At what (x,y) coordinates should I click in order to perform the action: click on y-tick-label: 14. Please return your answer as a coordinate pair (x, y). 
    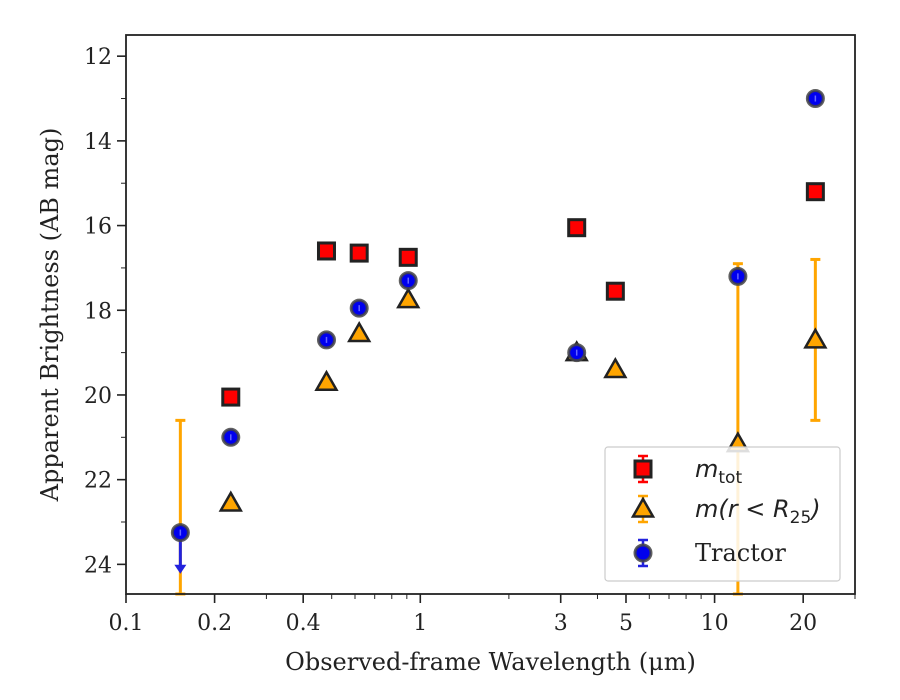
    Looking at the image, I should click on (98, 142).